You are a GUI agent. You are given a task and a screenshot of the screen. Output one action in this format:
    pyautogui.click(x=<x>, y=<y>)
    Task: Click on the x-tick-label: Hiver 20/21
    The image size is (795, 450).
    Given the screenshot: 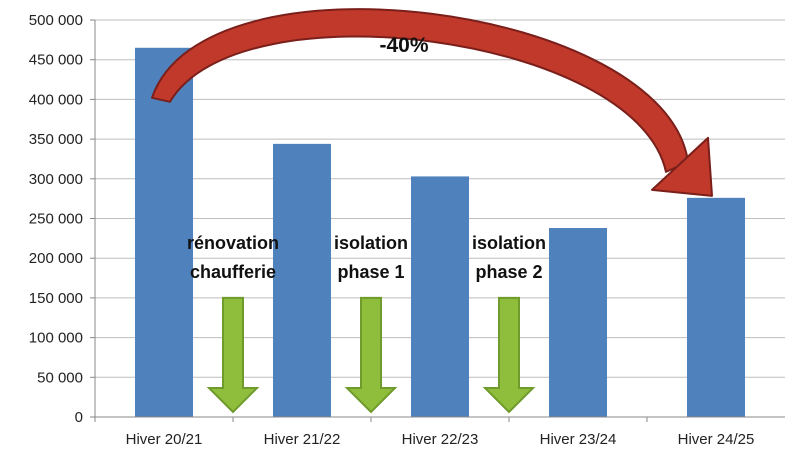 What is the action you would take?
    pyautogui.click(x=164, y=439)
    